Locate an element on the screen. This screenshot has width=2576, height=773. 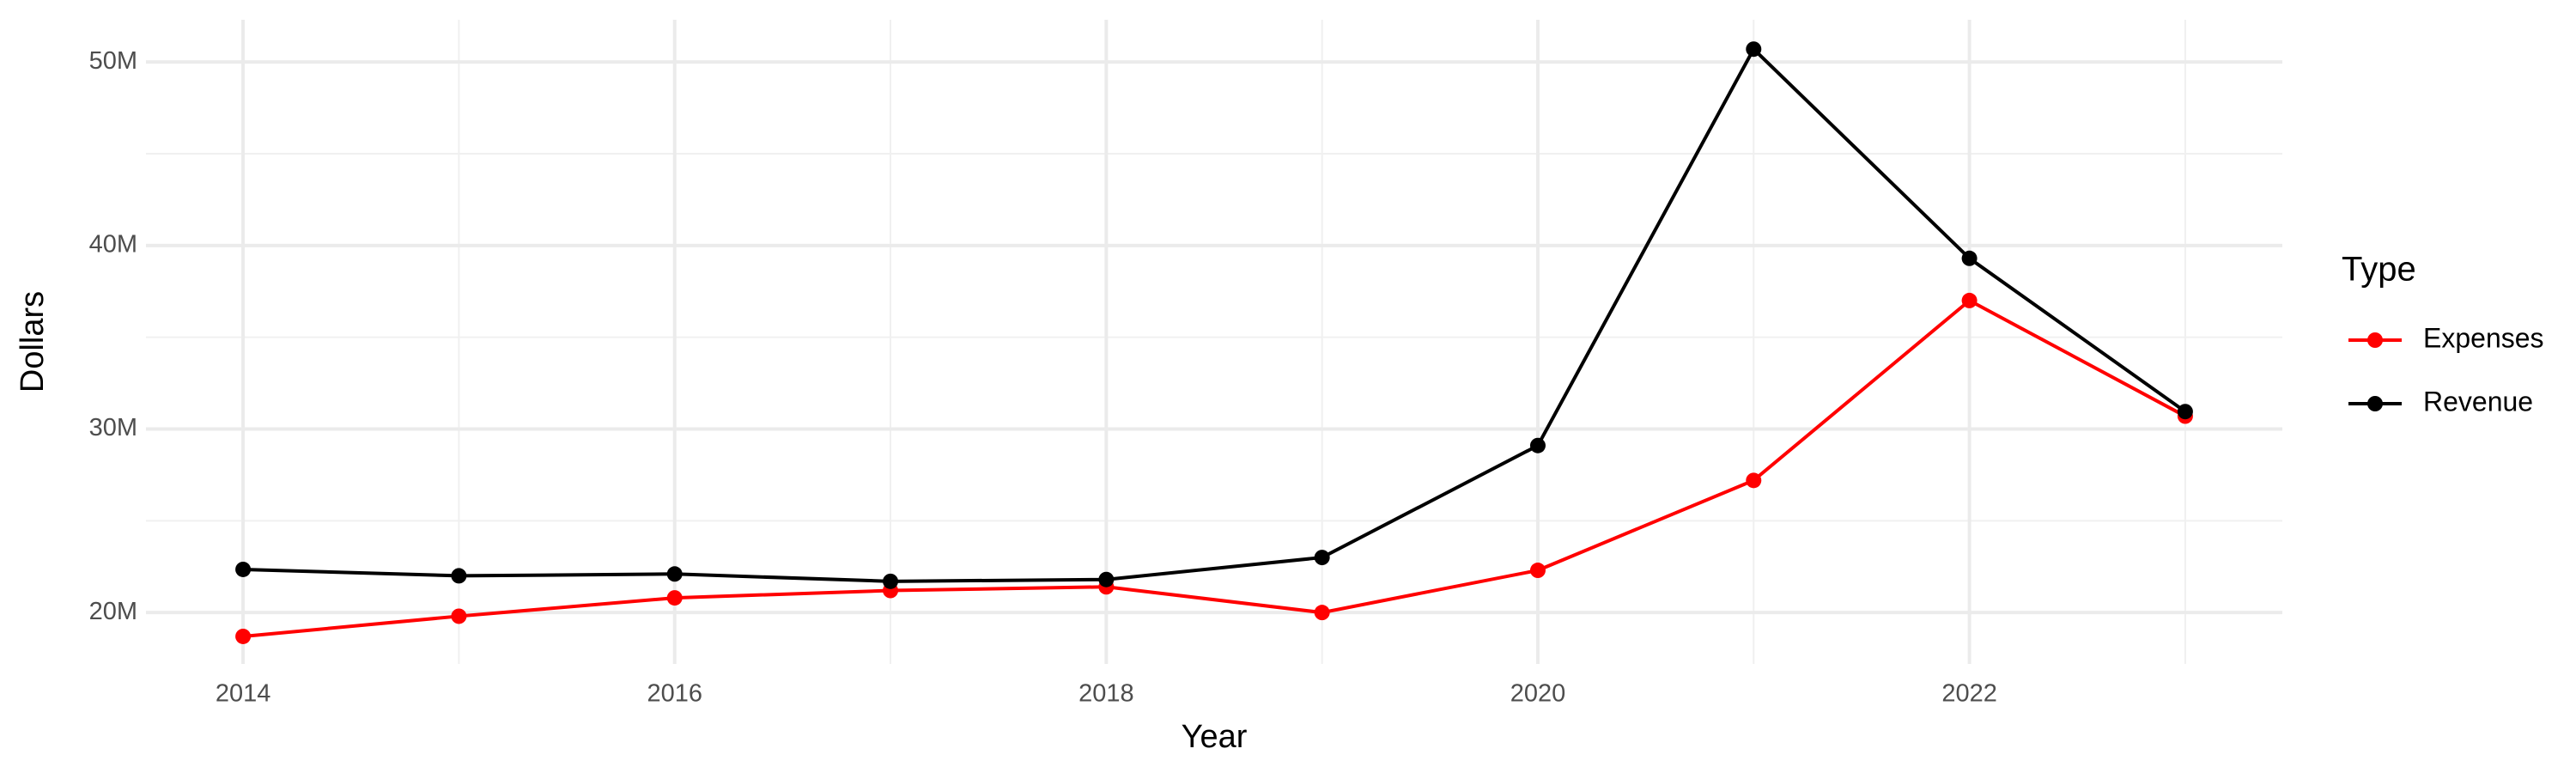
x-axis-title: Year is located at coordinates (1215, 737).